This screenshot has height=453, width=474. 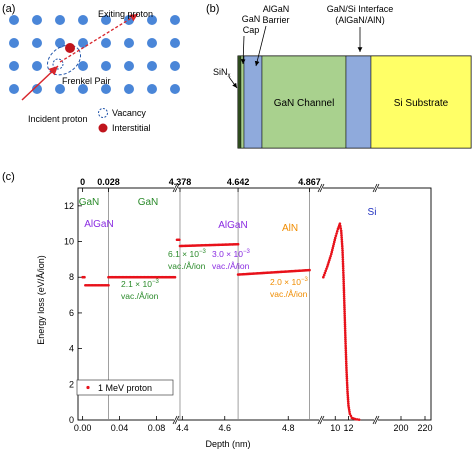 I want to click on layer-algan-barrier, so click(x=253, y=102).